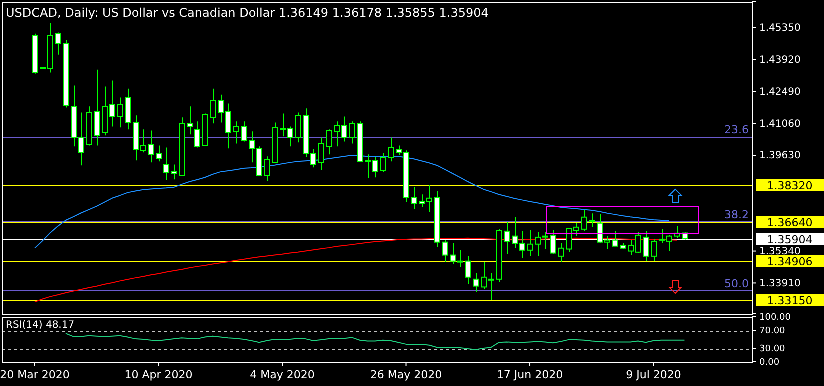  What do you see at coordinates (780, 252) in the screenshot?
I see `y-tick-label: 1.35340` at bounding box center [780, 252].